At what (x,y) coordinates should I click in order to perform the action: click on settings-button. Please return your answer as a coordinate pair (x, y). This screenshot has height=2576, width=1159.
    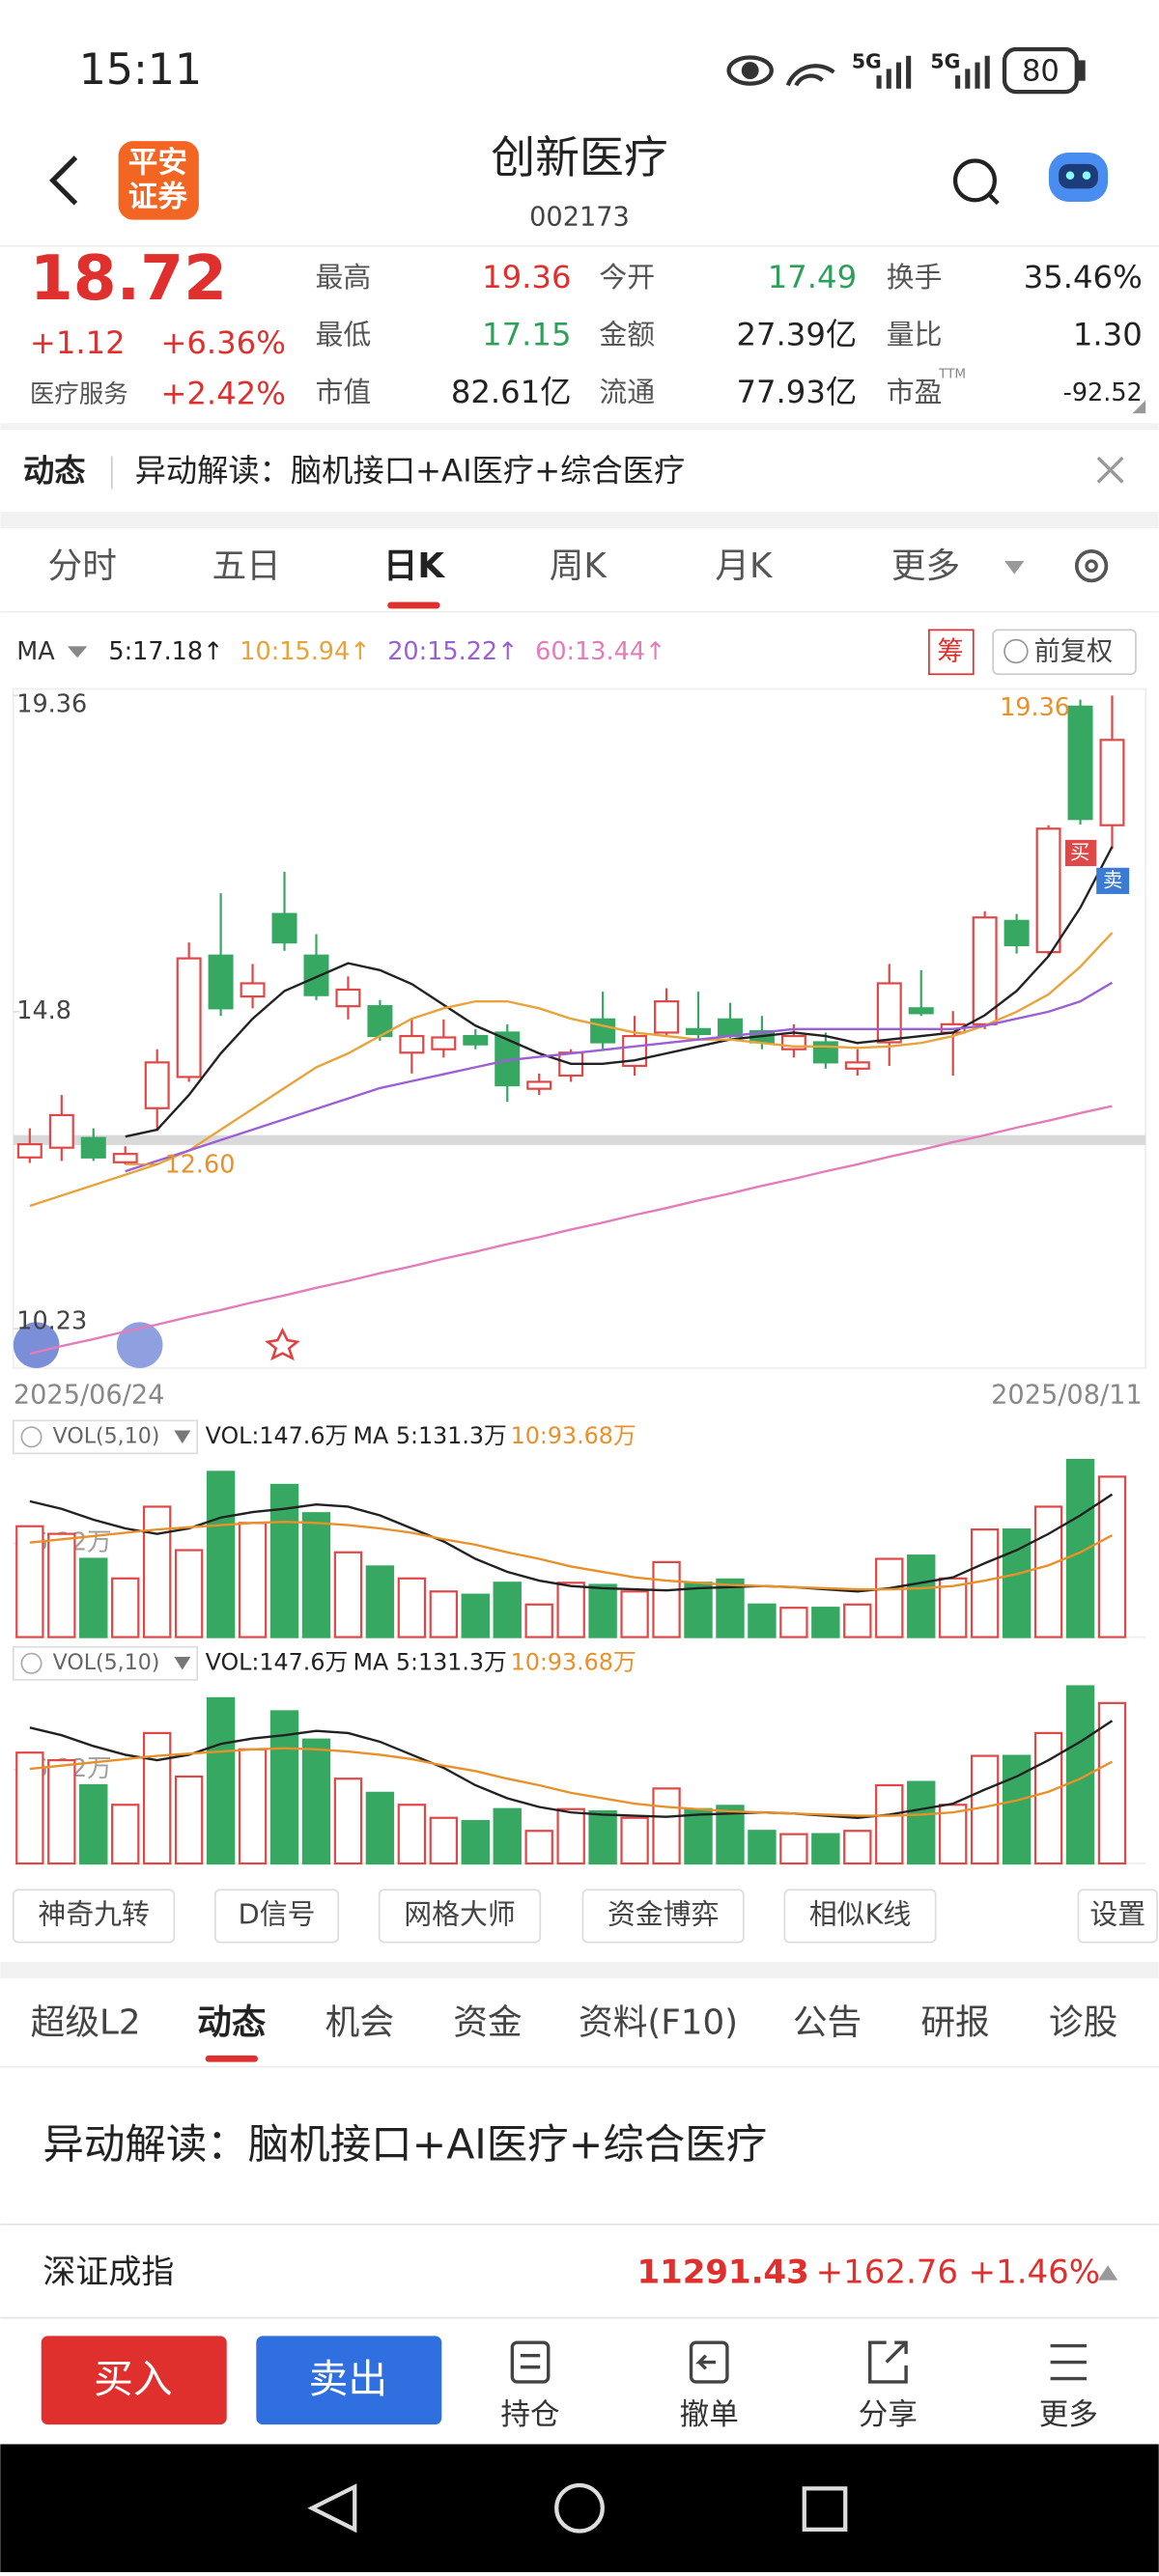
    Looking at the image, I should click on (1092, 566).